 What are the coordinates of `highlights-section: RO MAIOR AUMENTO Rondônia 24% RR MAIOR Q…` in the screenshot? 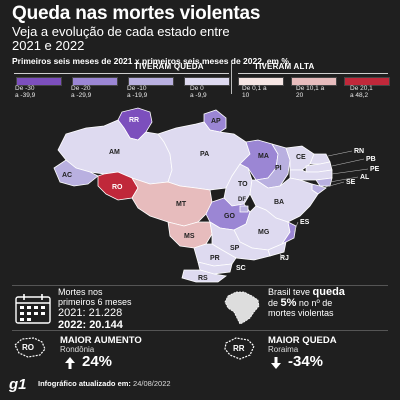 It's located at (200, 354).